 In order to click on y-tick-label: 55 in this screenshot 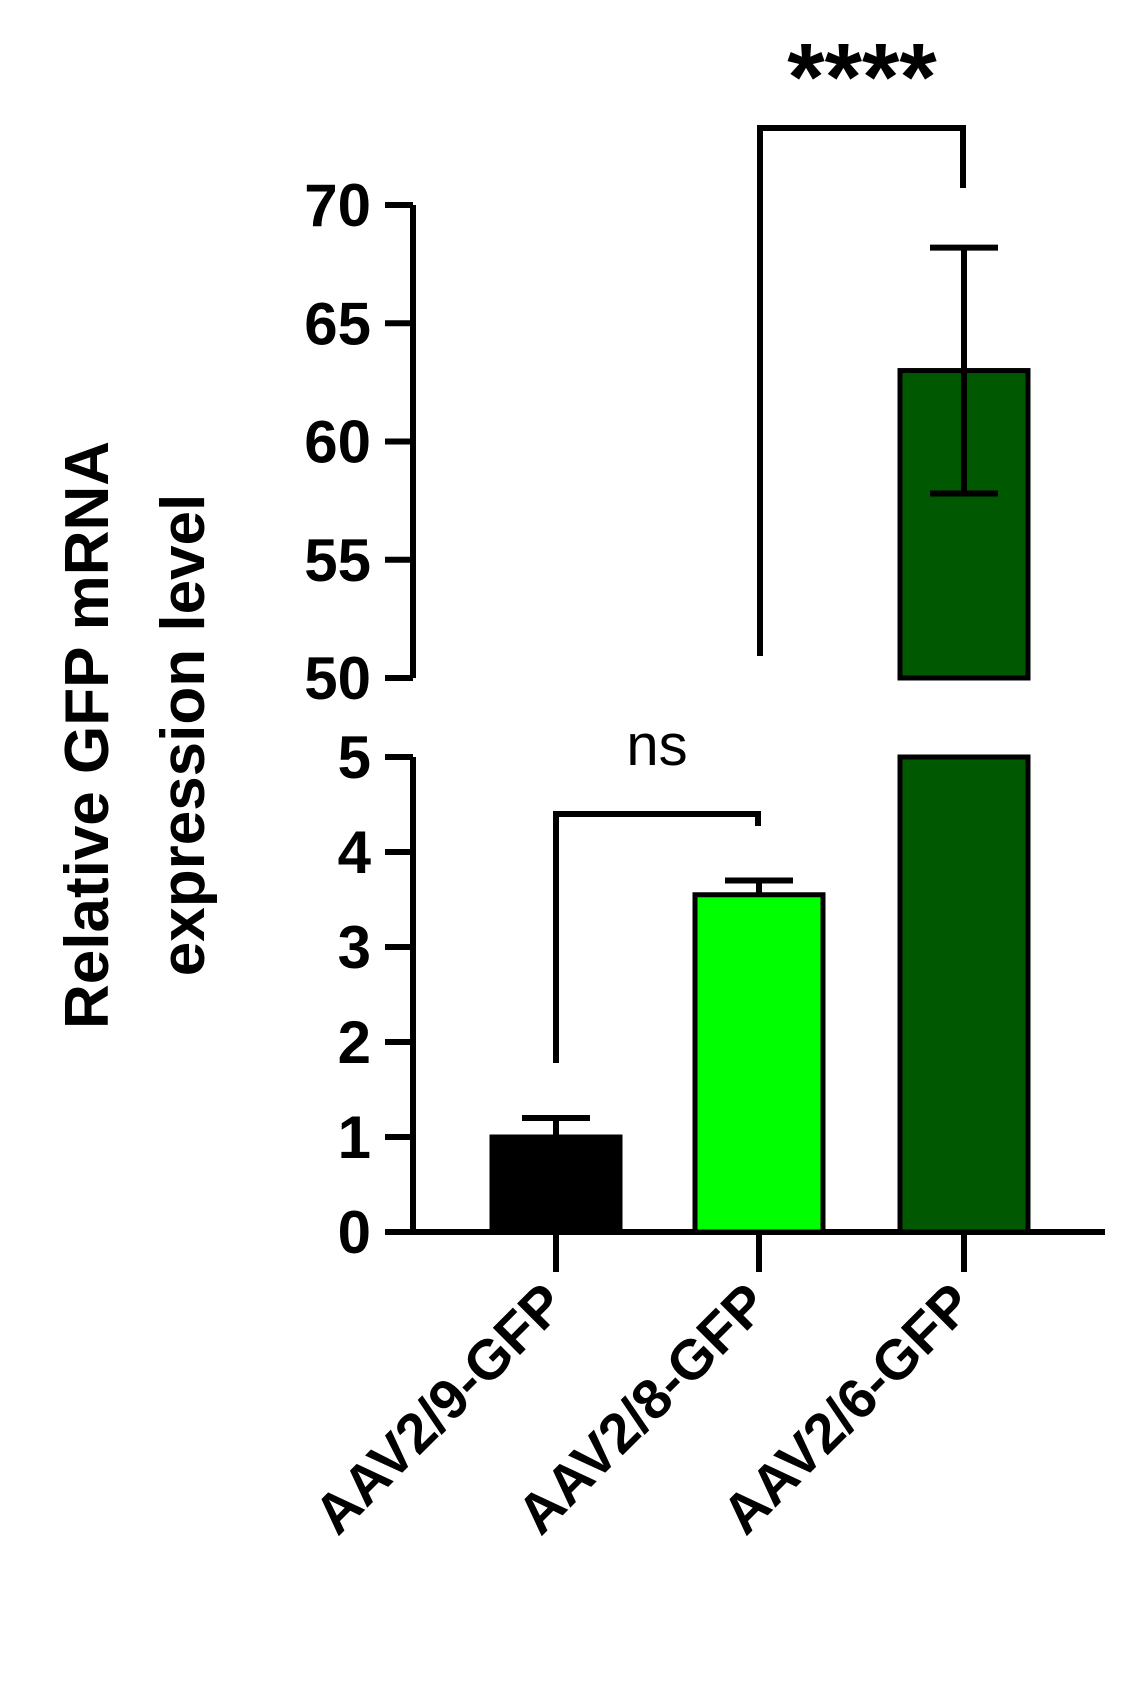, I will do `click(337, 560)`.